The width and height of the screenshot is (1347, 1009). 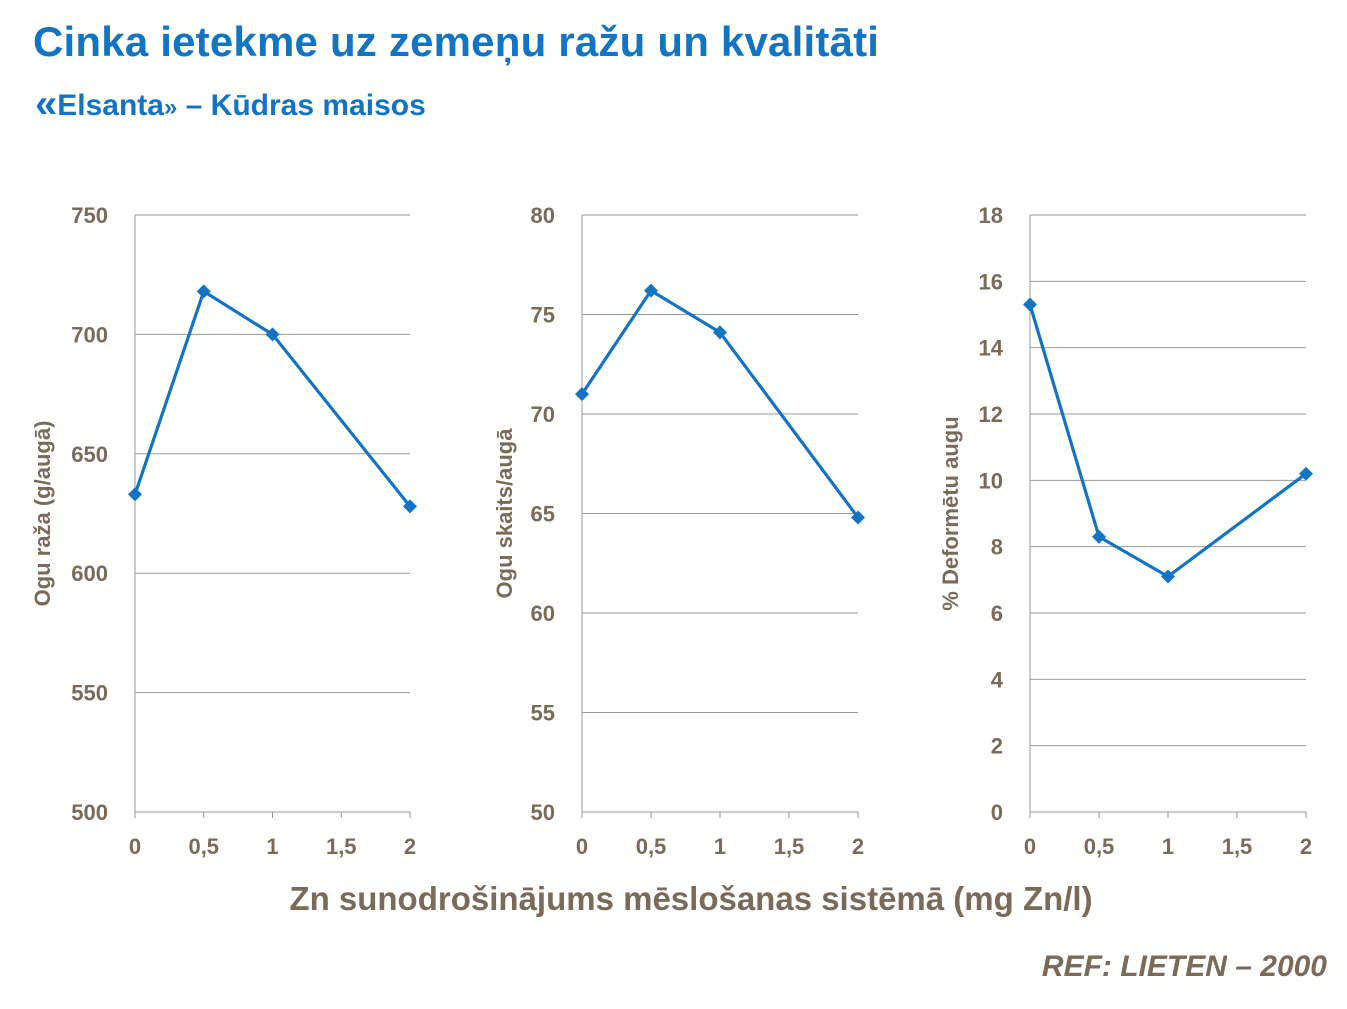 I want to click on deformed-x-tick-label: 2, so click(x=1306, y=846).